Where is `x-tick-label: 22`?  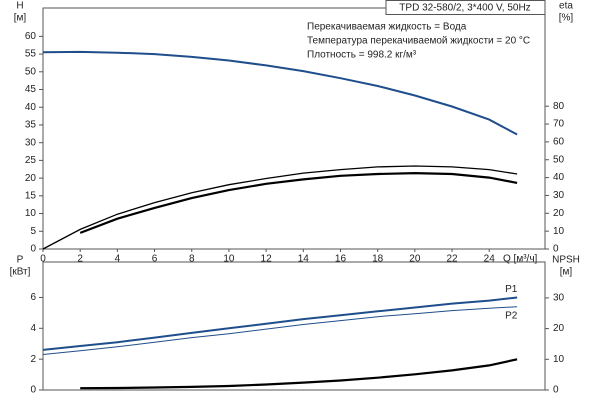
x-tick-label: 22 is located at coordinates (452, 259).